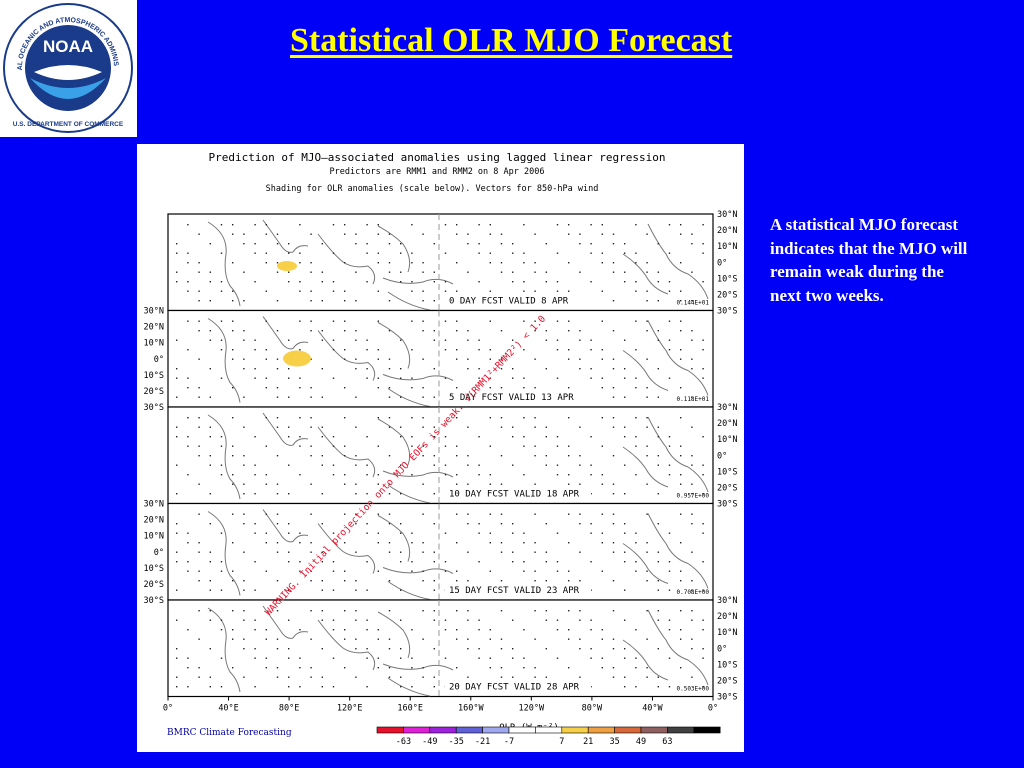 The height and width of the screenshot is (768, 1024). I want to click on colorbar-tick-label: -49, so click(429, 742).